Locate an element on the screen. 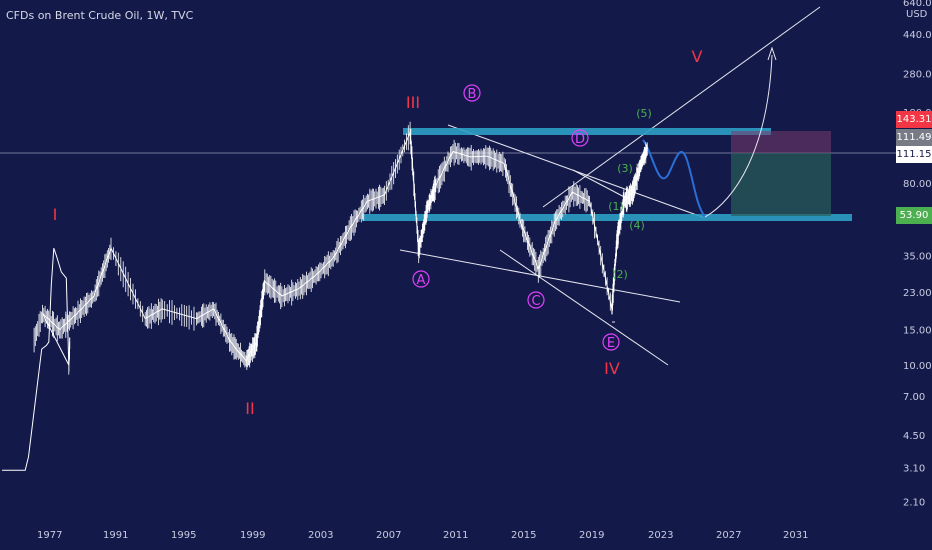 The image size is (932, 550). currency-label: USD is located at coordinates (917, 14).